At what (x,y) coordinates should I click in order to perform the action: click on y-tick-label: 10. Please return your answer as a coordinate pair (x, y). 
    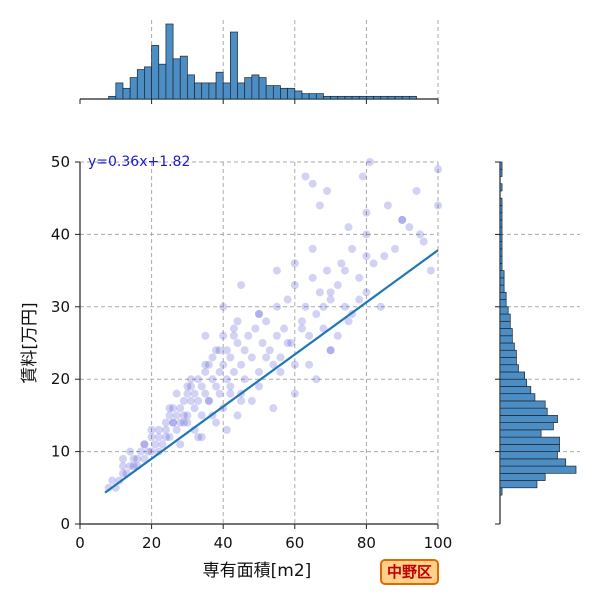
    Looking at the image, I should click on (60, 452).